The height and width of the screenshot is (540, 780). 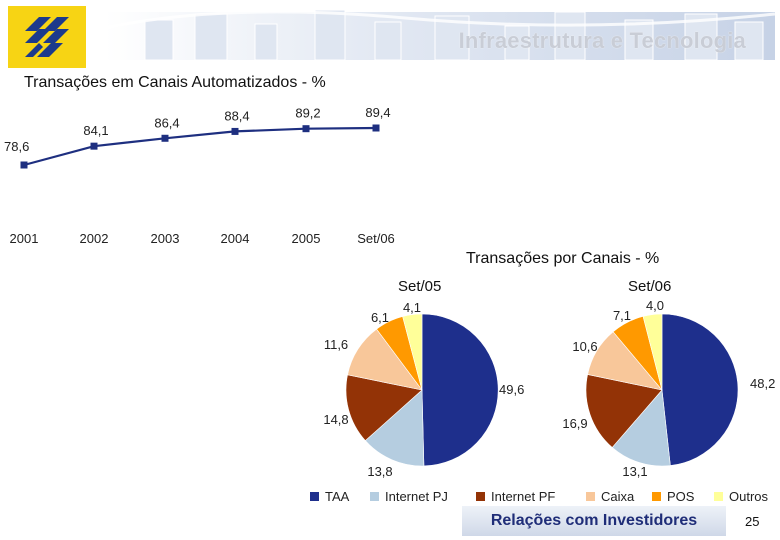 I want to click on line-data-label: 84,1, so click(x=95, y=130).